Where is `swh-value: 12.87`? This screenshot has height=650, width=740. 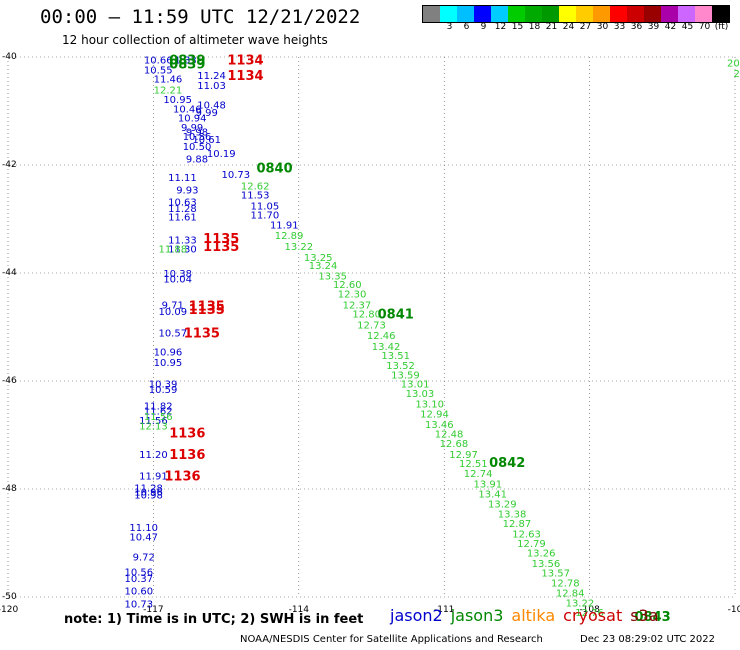
swh-value: 12.87 is located at coordinates (517, 524).